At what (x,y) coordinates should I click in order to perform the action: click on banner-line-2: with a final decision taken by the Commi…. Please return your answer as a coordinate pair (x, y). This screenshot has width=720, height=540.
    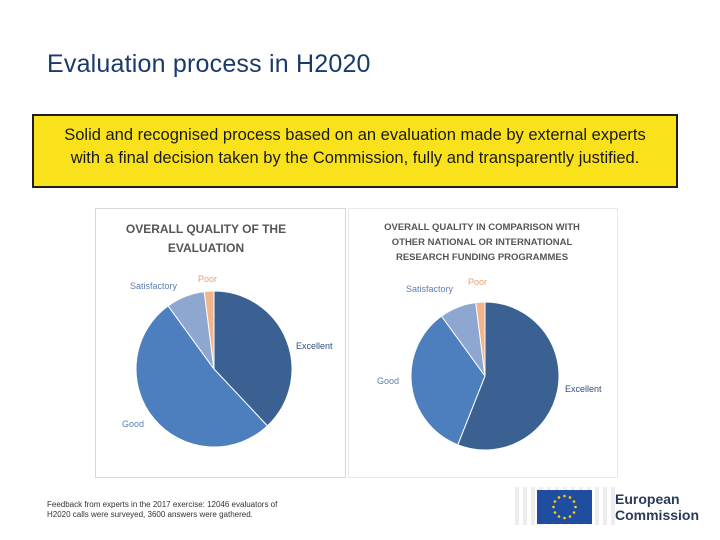
    Looking at the image, I should click on (355, 158).